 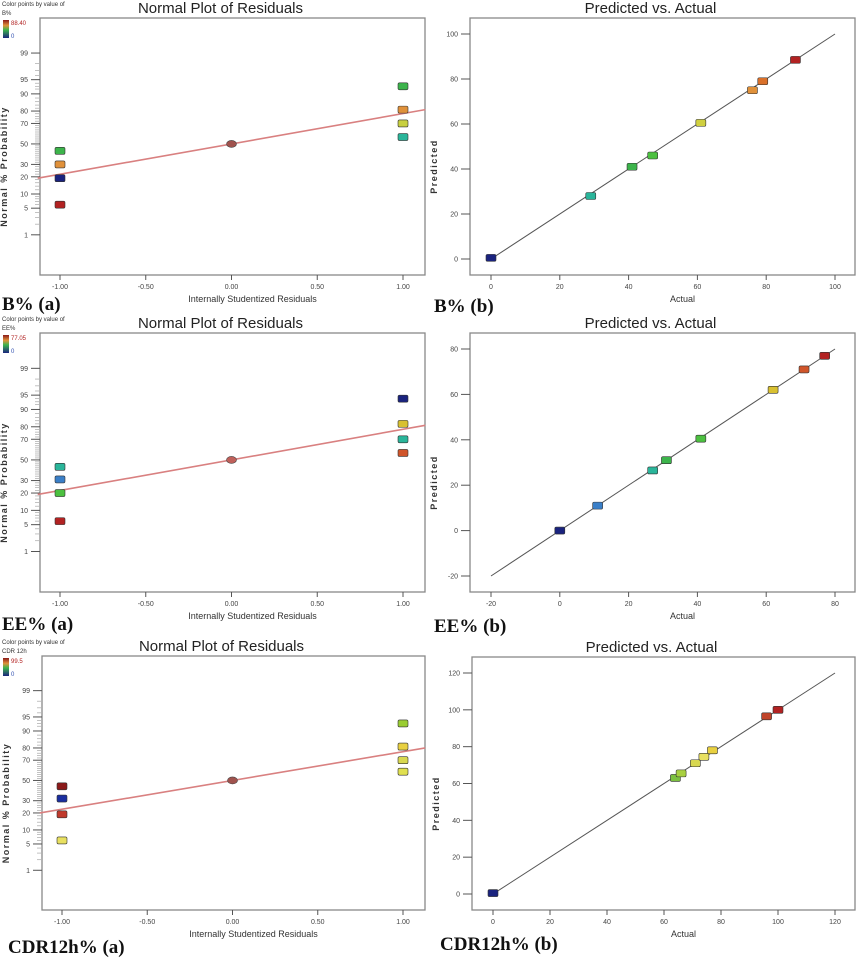 What do you see at coordinates (766, 287) in the screenshot?
I see `x-tick-label: 80` at bounding box center [766, 287].